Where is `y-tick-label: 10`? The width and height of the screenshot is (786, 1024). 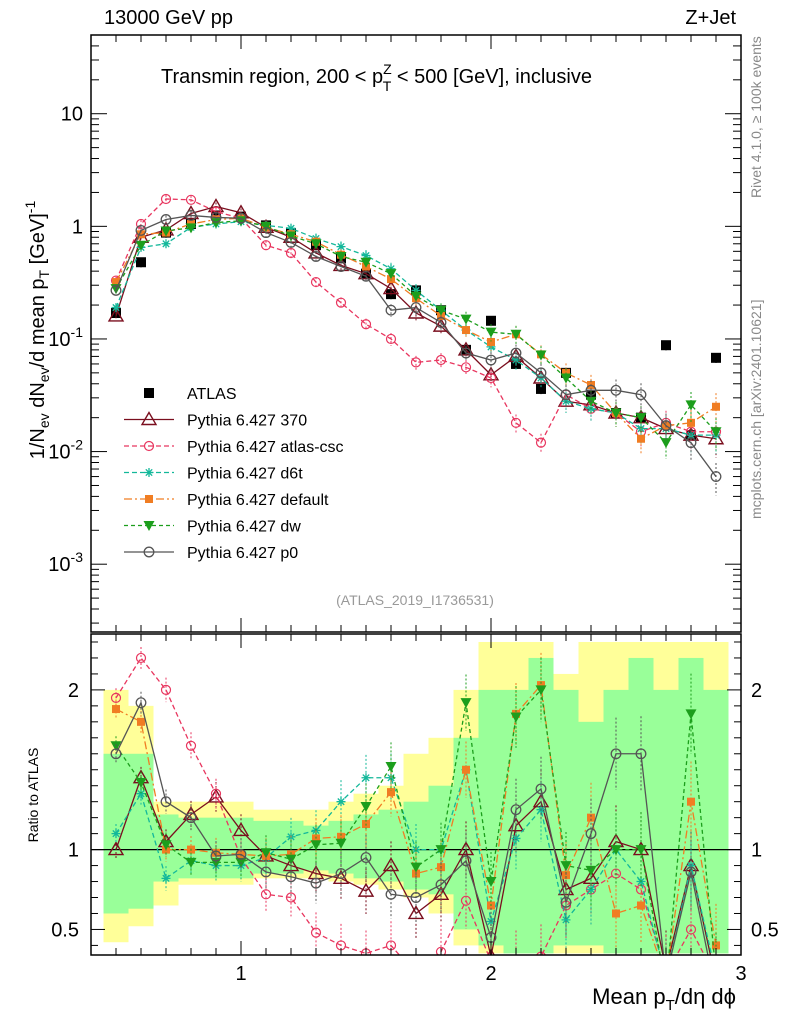
y-tick-label: 10 is located at coordinates (72, 115).